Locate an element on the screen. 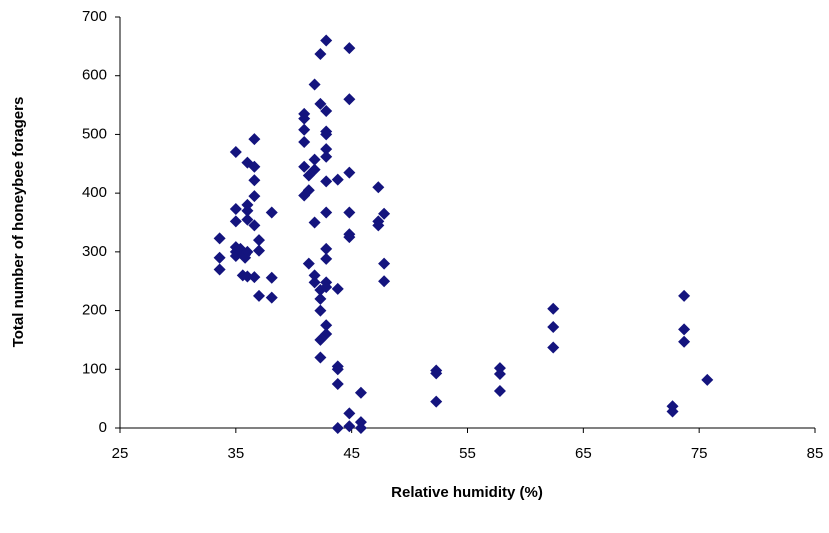 The width and height of the screenshot is (829, 533). x-tick-label: 65 is located at coordinates (583, 453).